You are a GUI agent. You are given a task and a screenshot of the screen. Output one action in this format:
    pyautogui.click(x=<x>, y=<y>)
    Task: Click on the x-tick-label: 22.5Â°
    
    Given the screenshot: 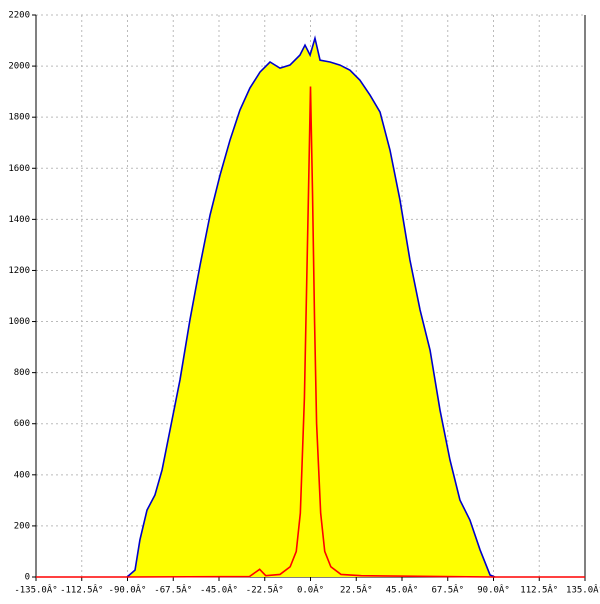 What is the action you would take?
    pyautogui.click(x=356, y=590)
    